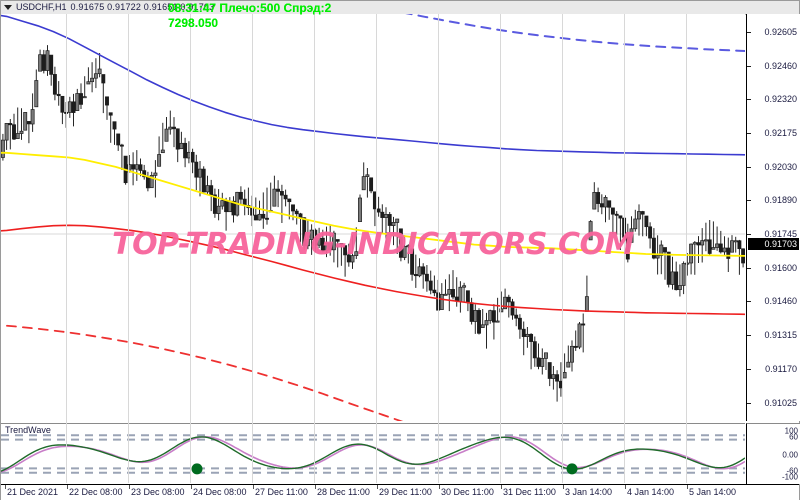 The height and width of the screenshot is (500, 800). Describe the element at coordinates (780, 234) in the screenshot. I see `price-axis-label: 0.91745` at that location.